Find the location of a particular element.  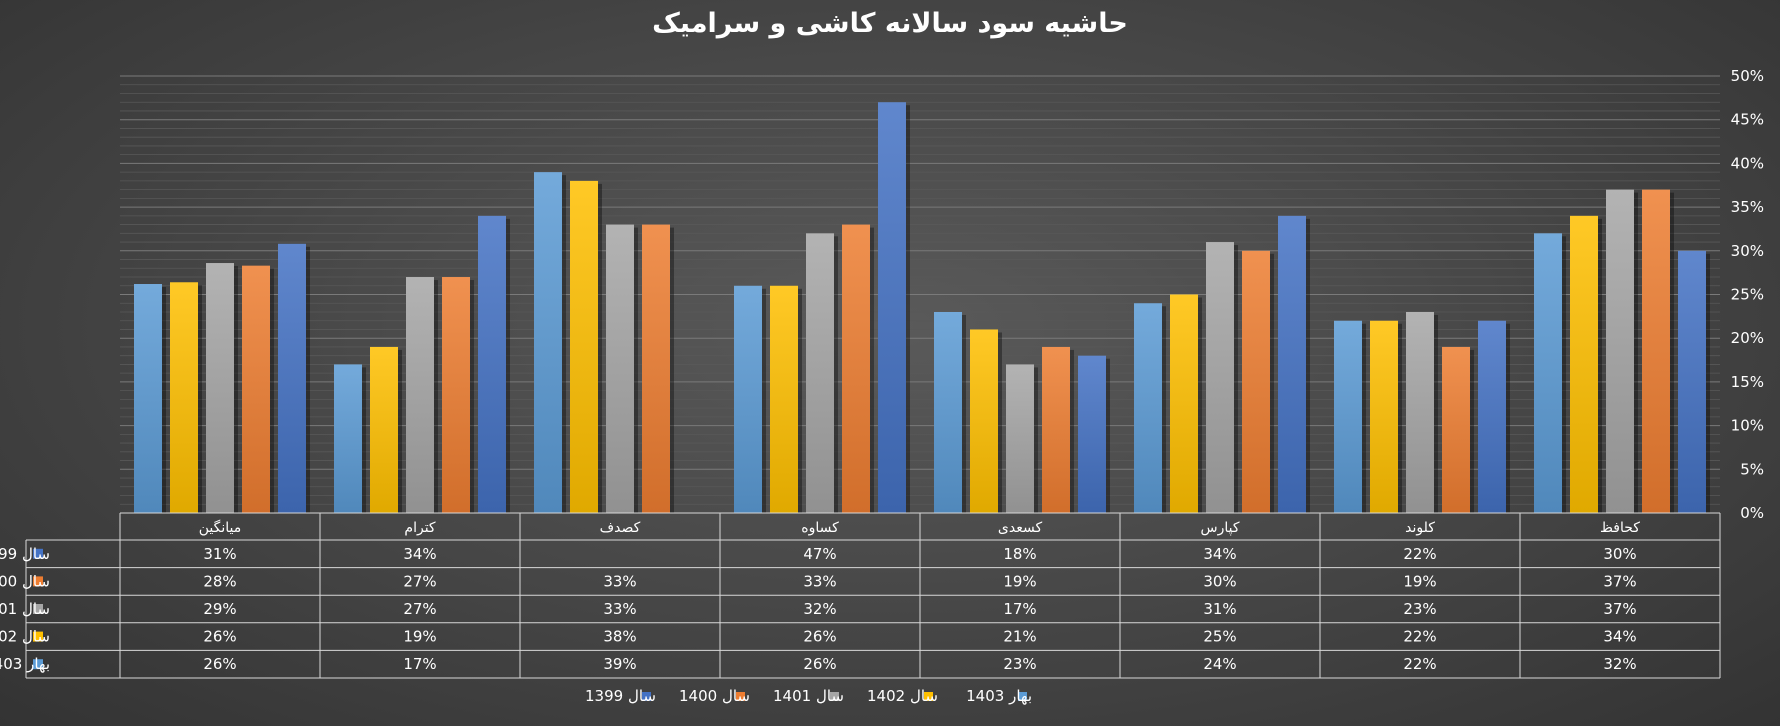

category-label: کپارس is located at coordinates (1219, 528).